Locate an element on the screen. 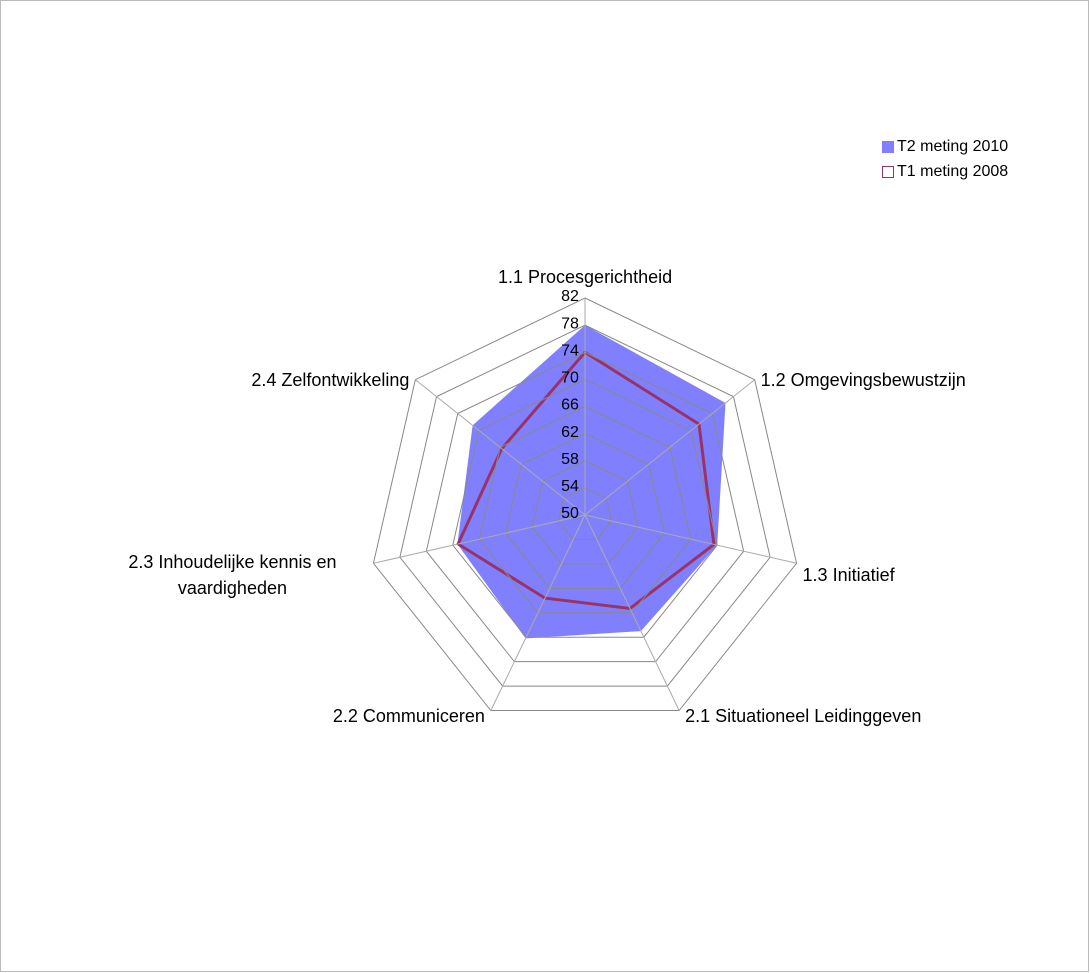 The width and height of the screenshot is (1090, 973). series-area is located at coordinates (591, 482).